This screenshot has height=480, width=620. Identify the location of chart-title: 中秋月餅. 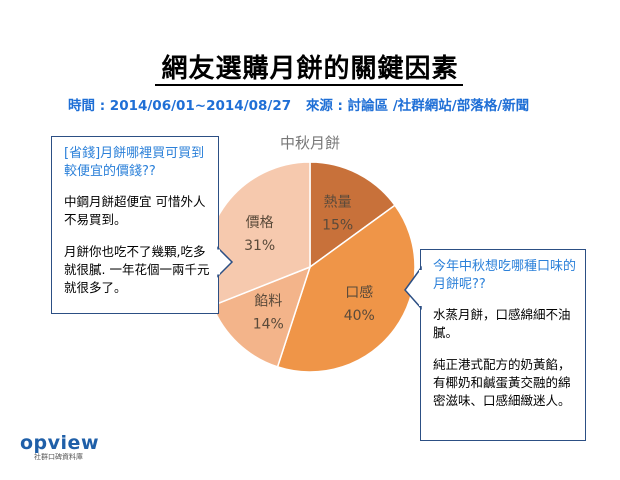
(309, 143).